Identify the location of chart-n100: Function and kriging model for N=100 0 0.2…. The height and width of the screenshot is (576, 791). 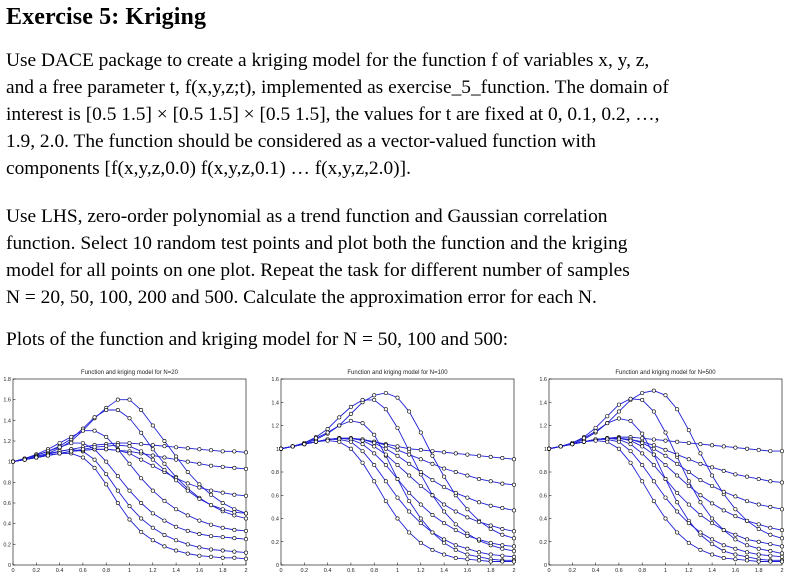
(393, 471).